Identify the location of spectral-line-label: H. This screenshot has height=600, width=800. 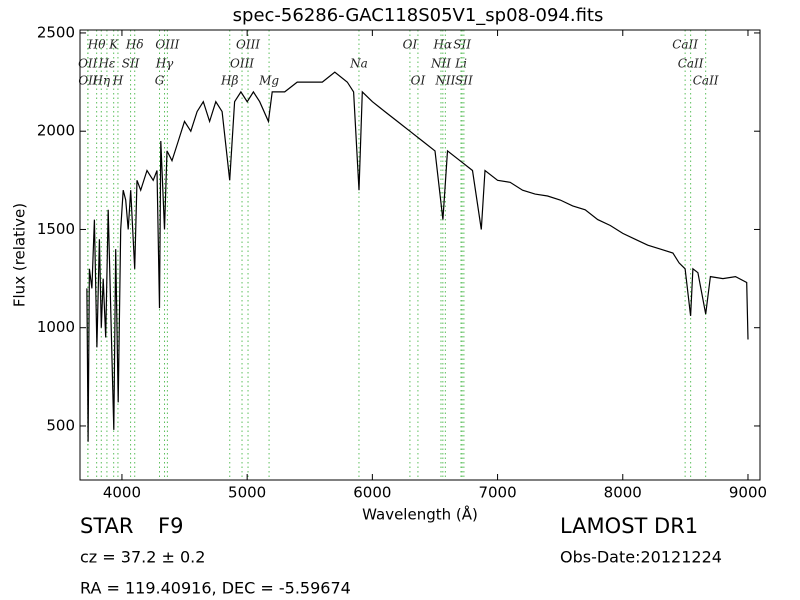
(118, 81).